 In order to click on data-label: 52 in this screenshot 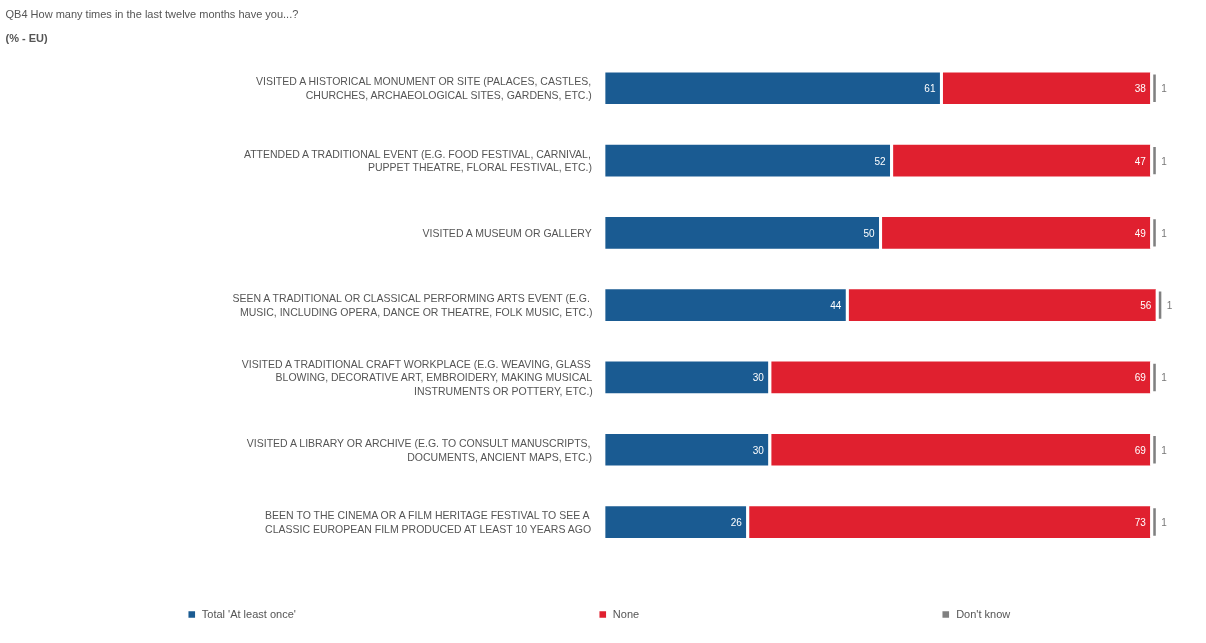, I will do `click(880, 161)`.